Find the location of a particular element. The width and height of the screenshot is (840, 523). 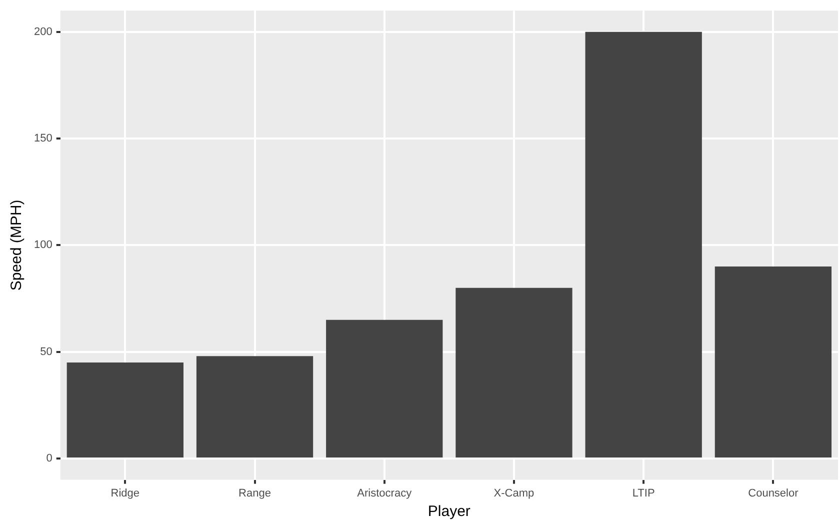

y-axis-title: Speed (MPH) is located at coordinates (17, 245).